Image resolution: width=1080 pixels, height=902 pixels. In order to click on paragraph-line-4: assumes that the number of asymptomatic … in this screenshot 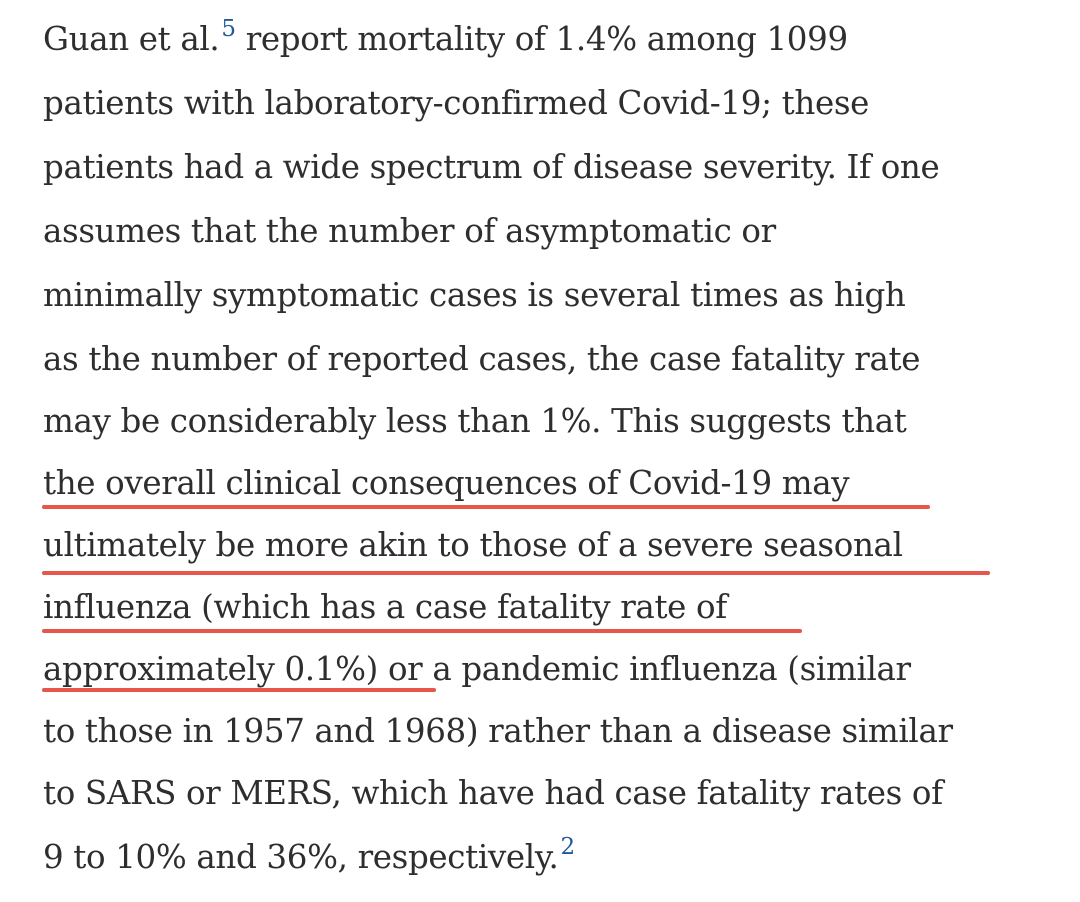, I will do `click(409, 231)`.